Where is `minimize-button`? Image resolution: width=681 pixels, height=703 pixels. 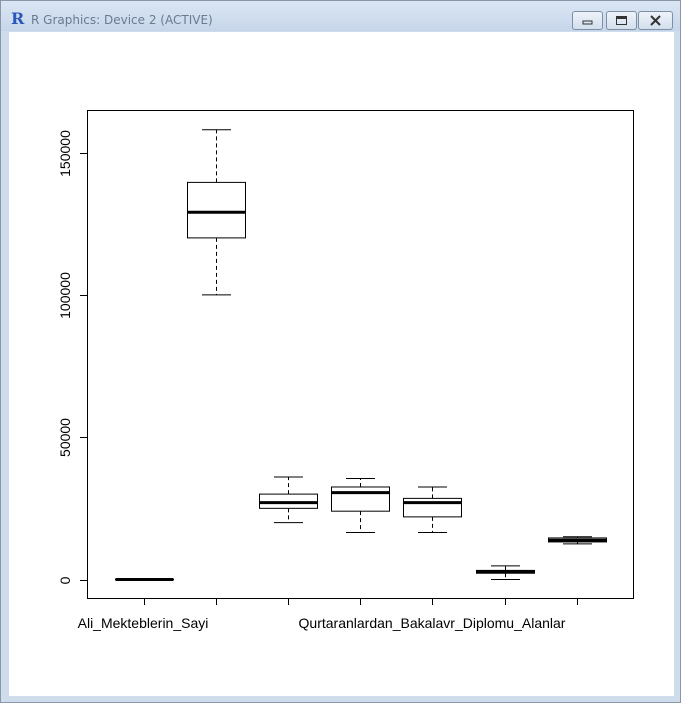
minimize-button is located at coordinates (587, 20).